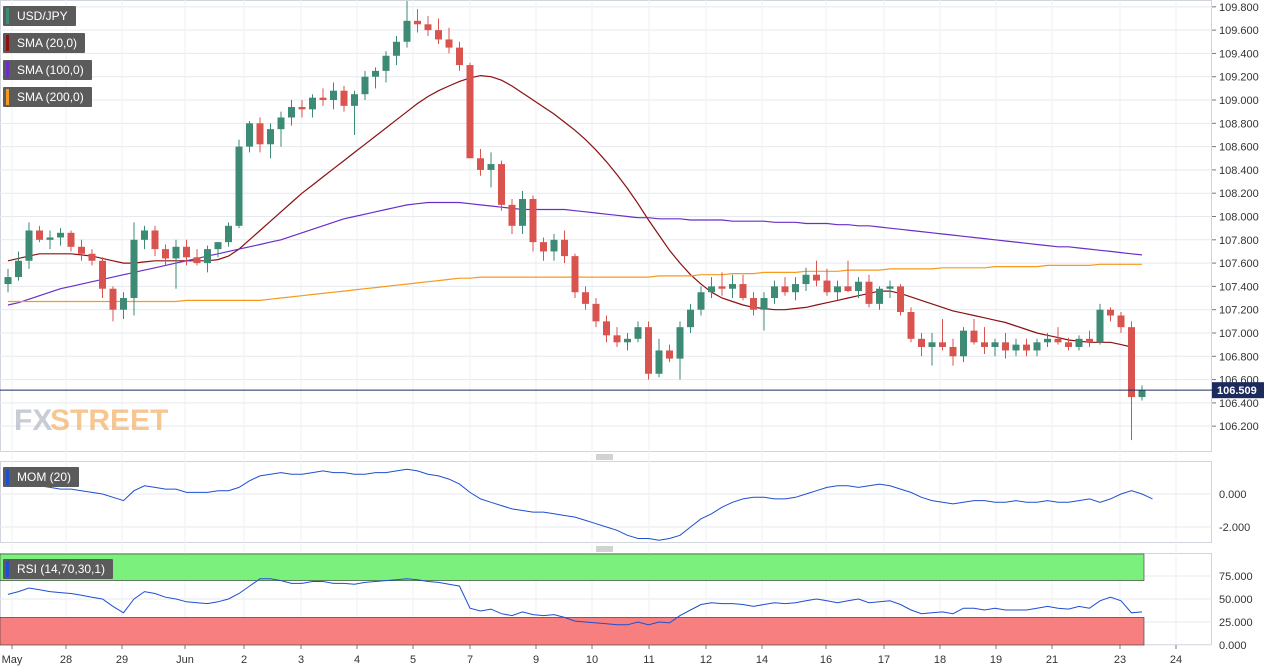 The image size is (1282, 672). Describe the element at coordinates (604, 457) in the screenshot. I see `price-mom-divider` at that location.